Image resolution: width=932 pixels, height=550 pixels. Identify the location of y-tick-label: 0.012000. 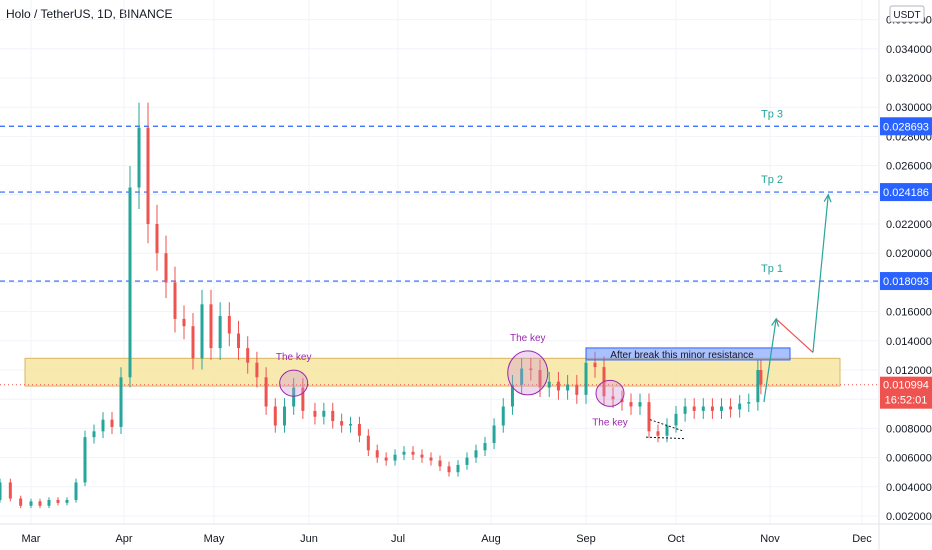
(909, 371).